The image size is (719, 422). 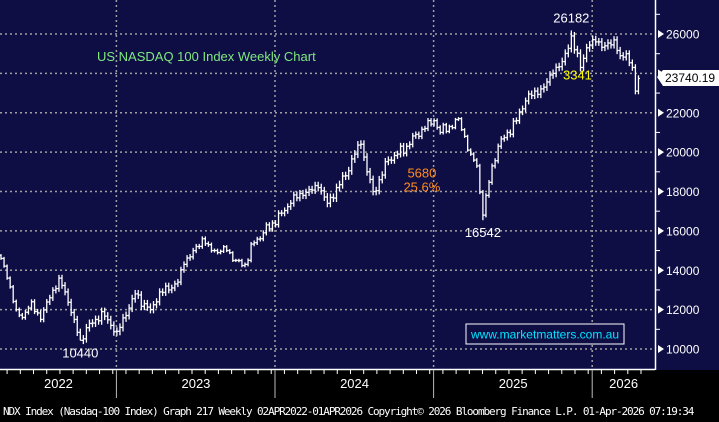 I want to click on y-tick-label: 12000, so click(x=683, y=310).